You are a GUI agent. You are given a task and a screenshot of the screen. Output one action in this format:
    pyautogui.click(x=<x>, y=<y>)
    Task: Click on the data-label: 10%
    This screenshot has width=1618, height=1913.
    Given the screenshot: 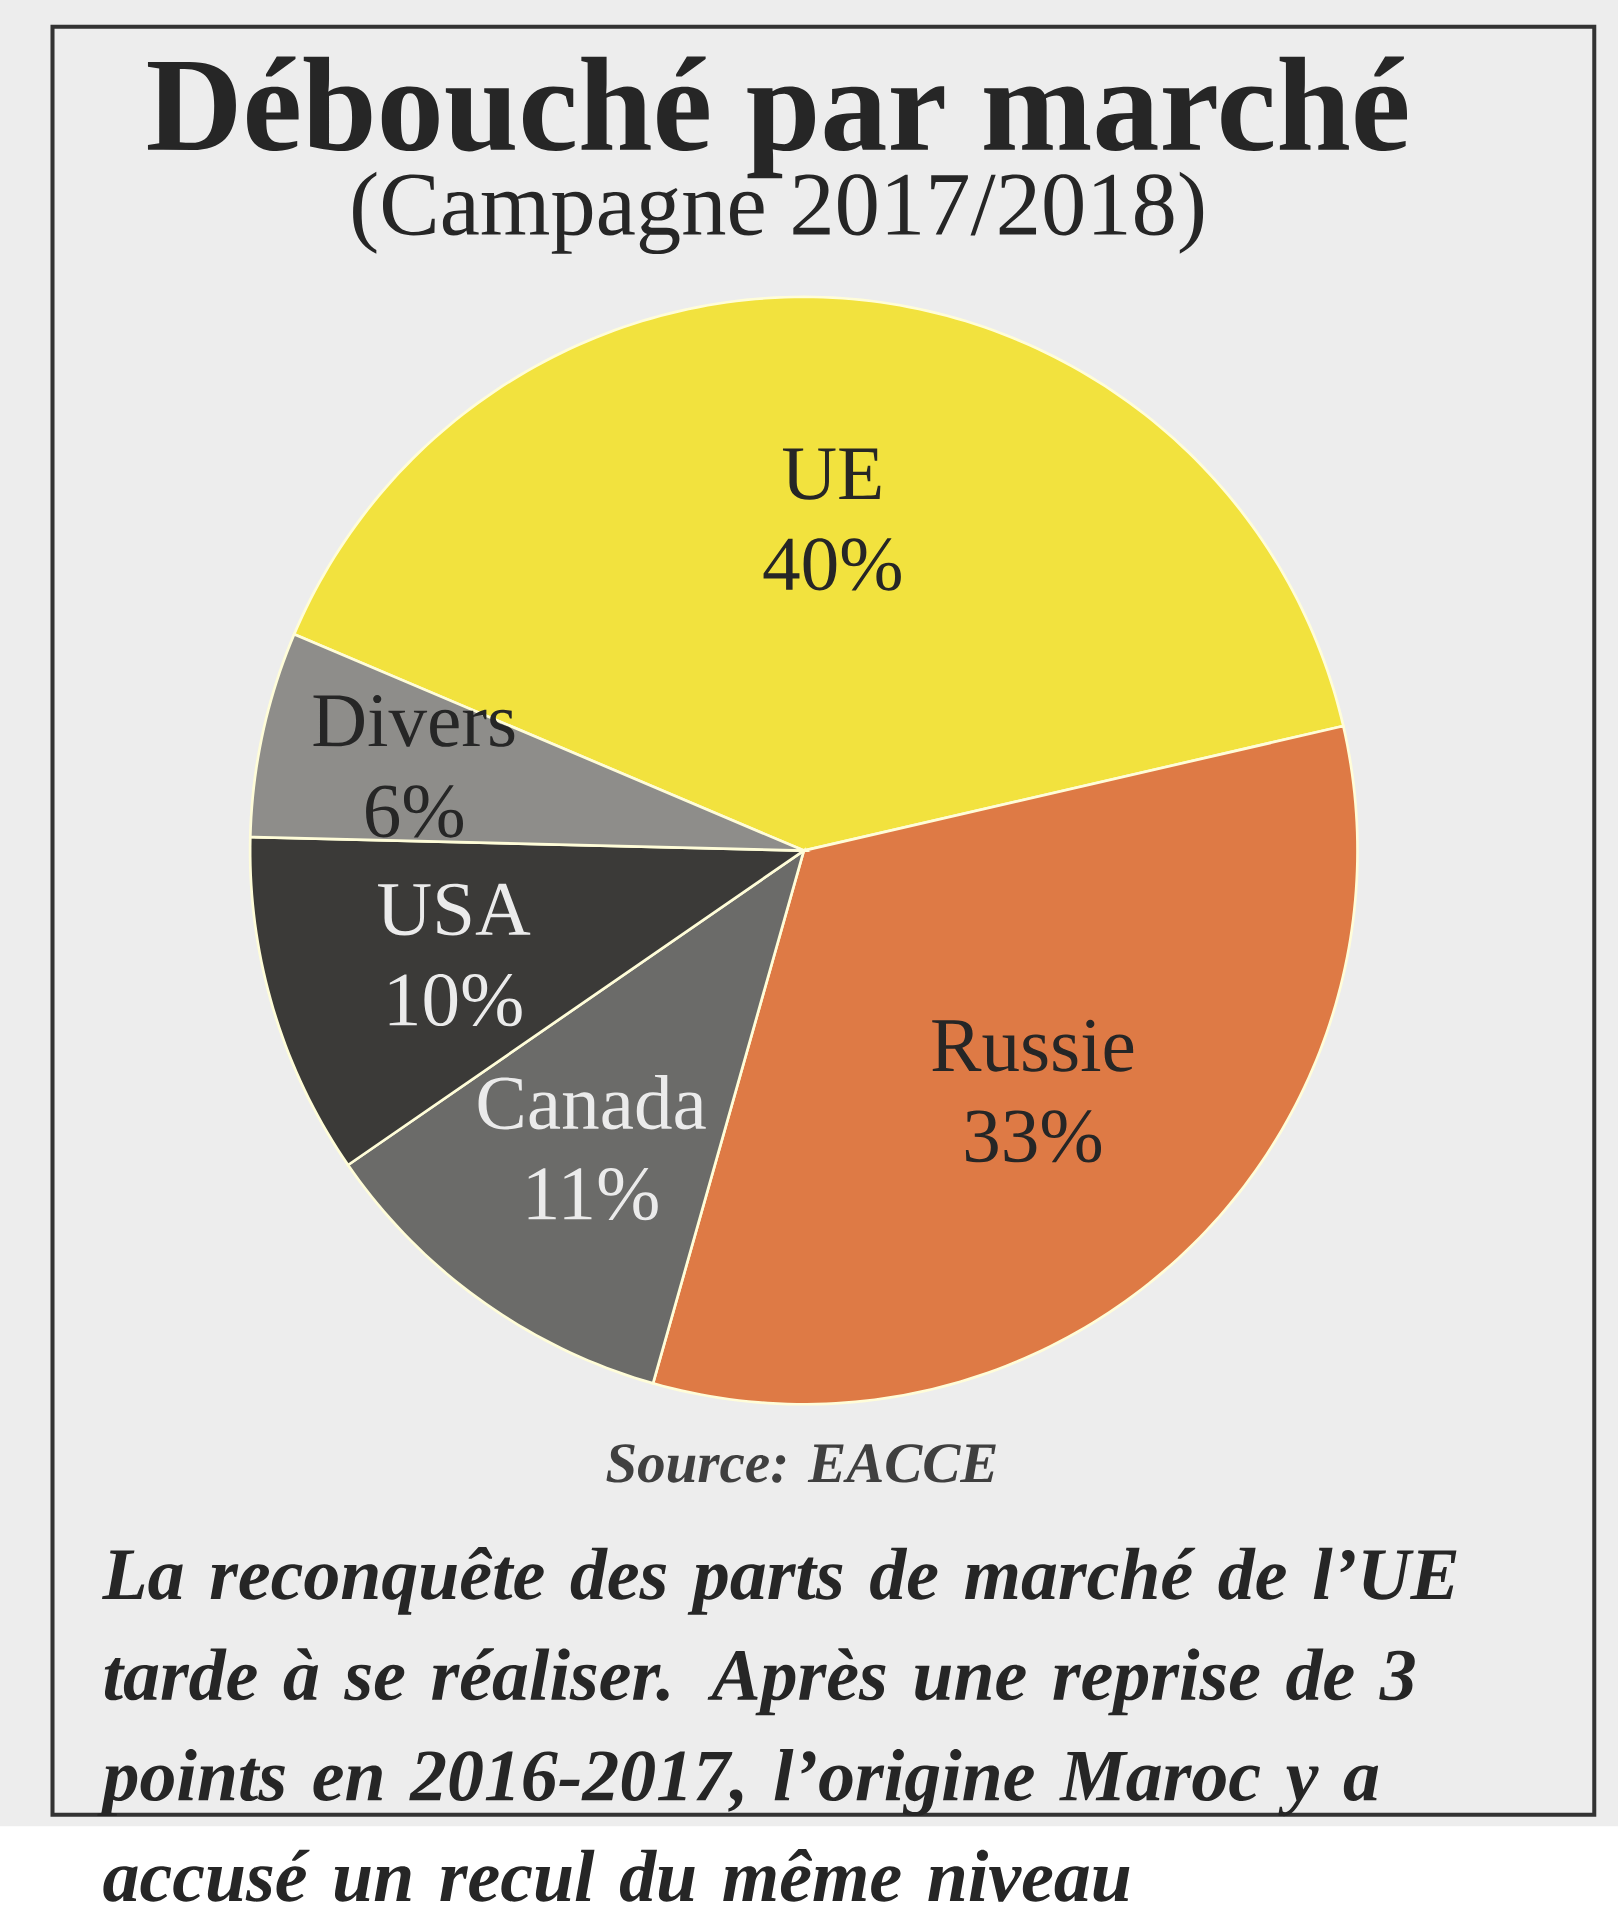 What is the action you would take?
    pyautogui.click(x=455, y=1000)
    